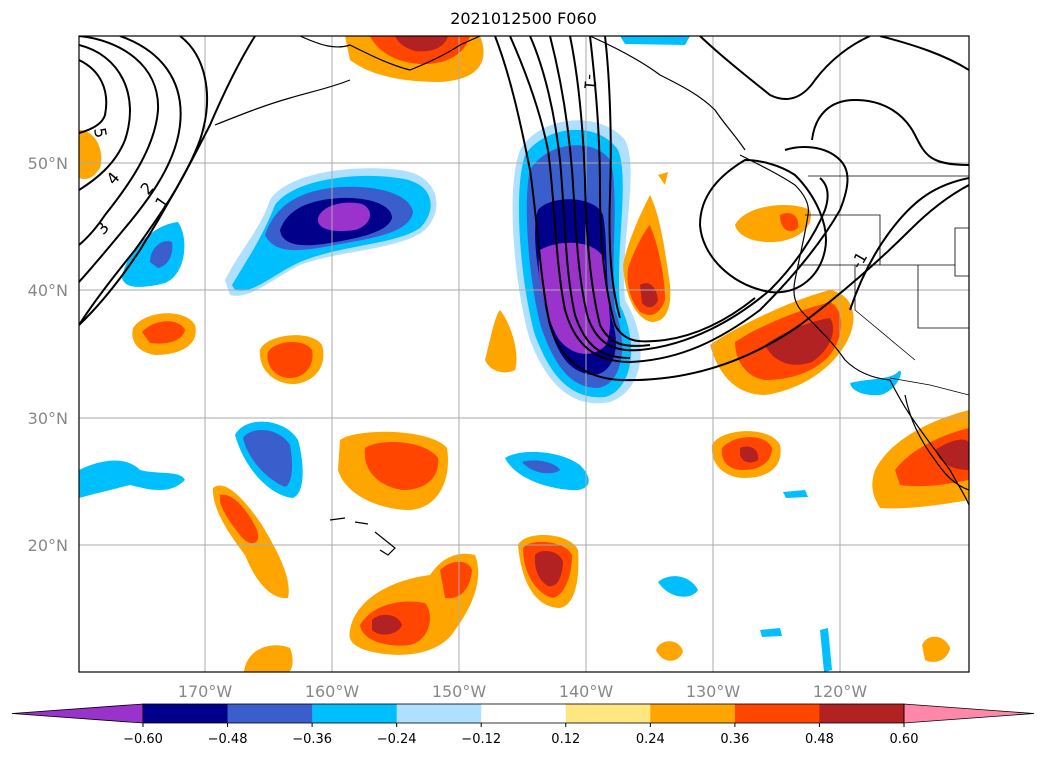 Image resolution: width=1047 pixels, height=763 pixels. Describe the element at coordinates (282, 102) in the screenshot. I see `aleutian-islands` at that location.